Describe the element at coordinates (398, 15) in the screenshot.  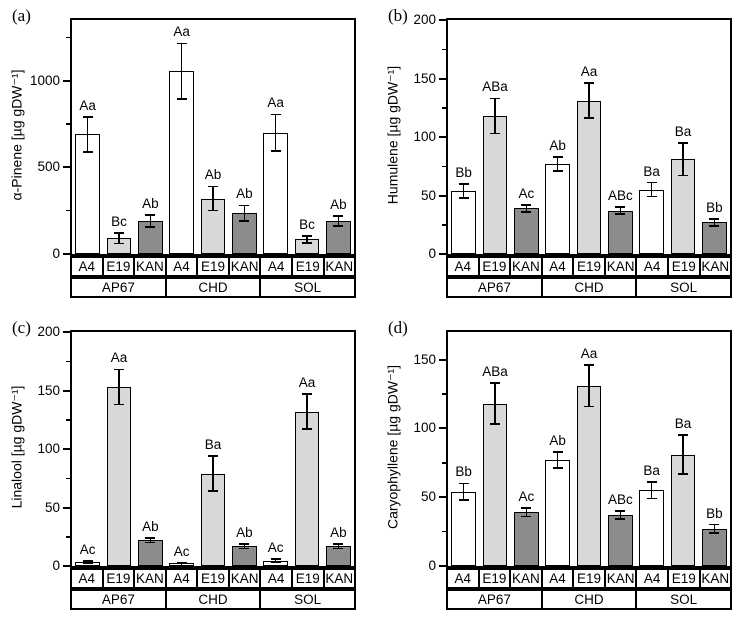
I see `panel-label: (b)` at that location.